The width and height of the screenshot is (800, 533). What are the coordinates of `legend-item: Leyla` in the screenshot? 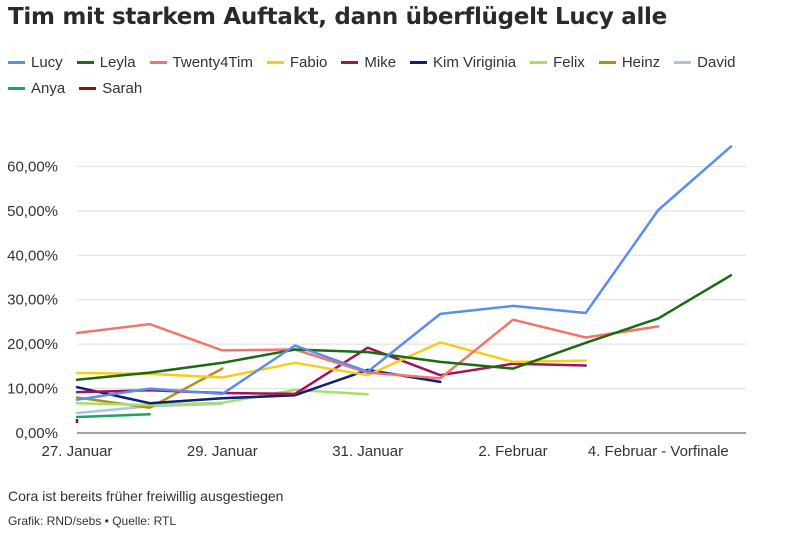 It's located at (106, 62).